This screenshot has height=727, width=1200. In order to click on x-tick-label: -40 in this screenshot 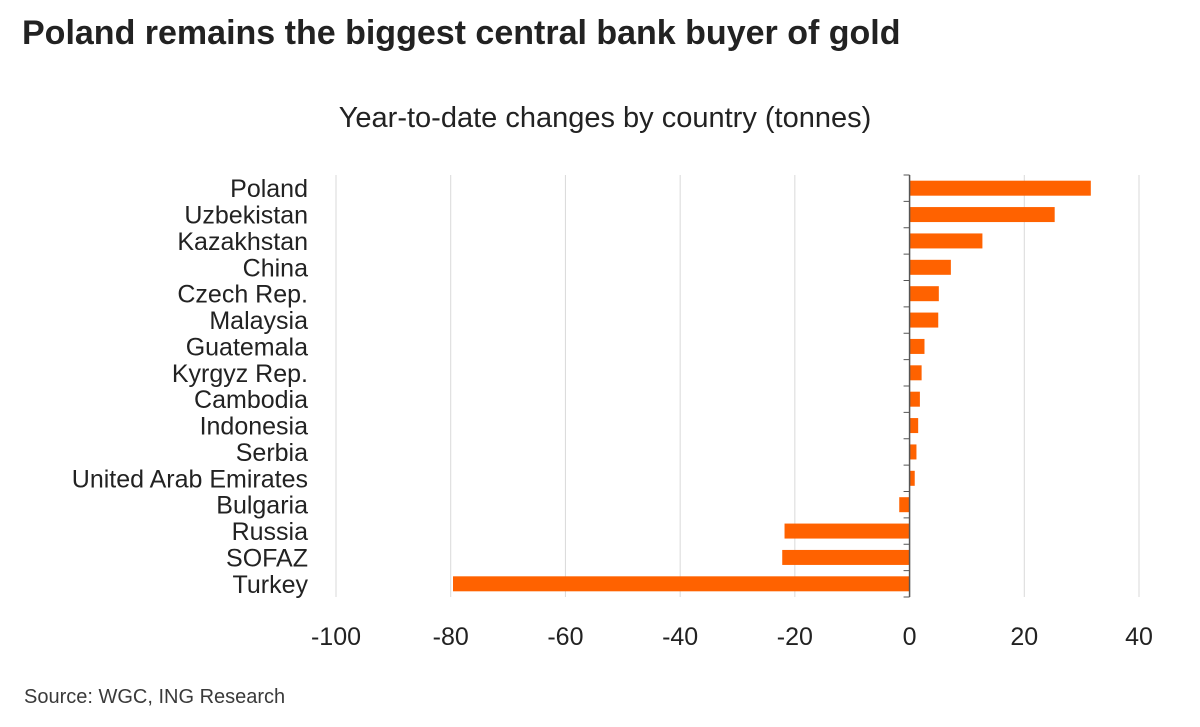, I will do `click(680, 637)`.